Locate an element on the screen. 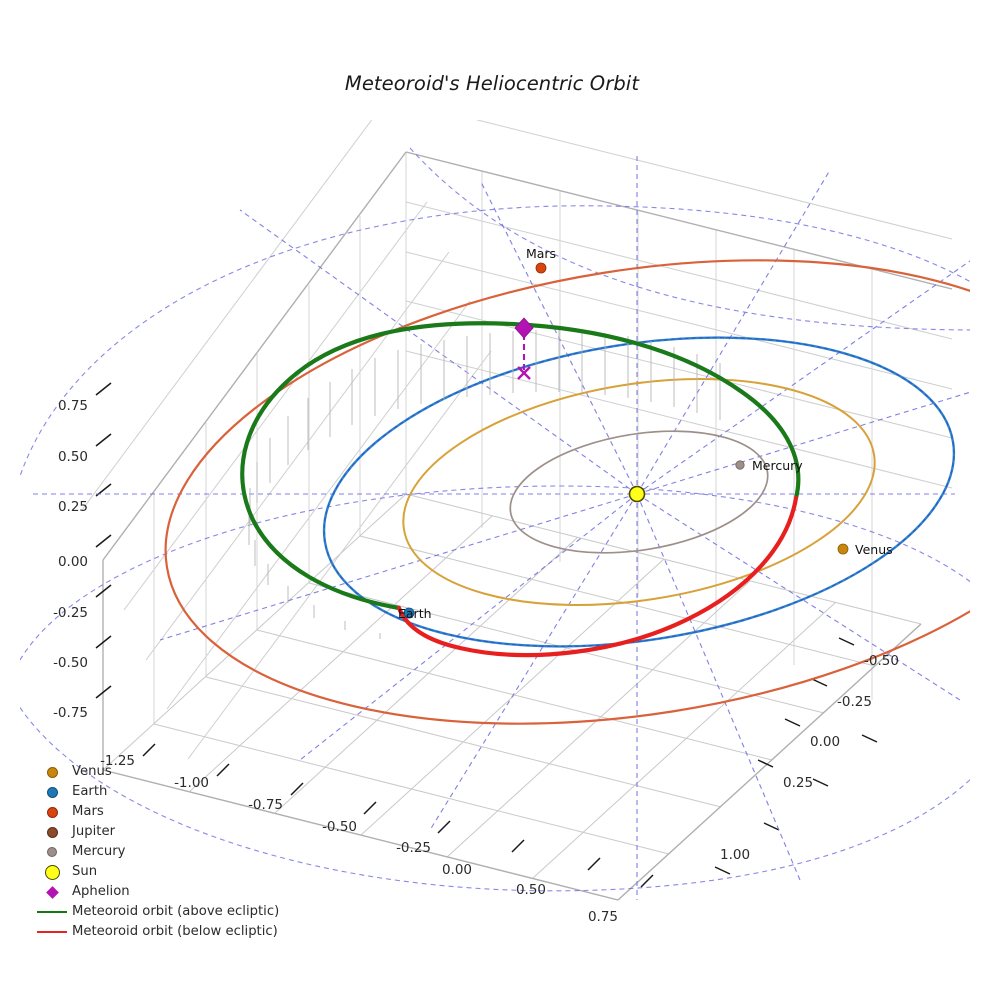 The width and height of the screenshot is (984, 984). aphelion-ecliptic-cross-icon is located at coordinates (524, 373).